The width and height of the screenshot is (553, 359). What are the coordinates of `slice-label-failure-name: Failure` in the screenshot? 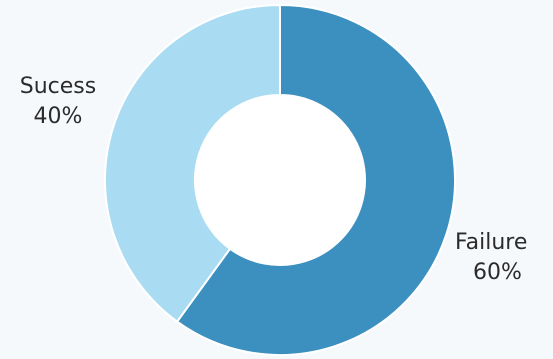 It's located at (491, 242).